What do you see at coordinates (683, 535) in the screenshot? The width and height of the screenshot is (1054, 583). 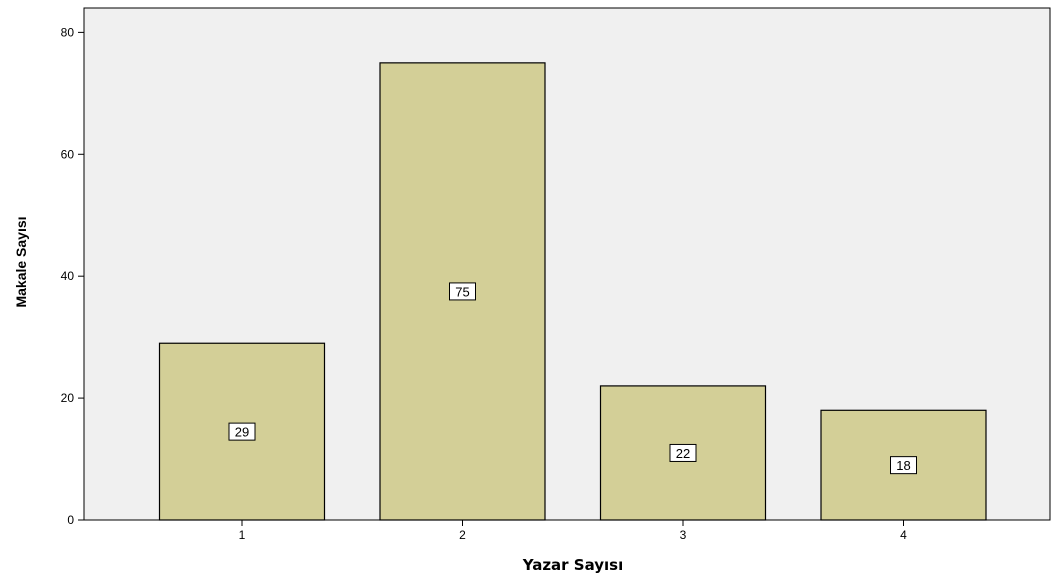 I see `x-tick-label: 3` at bounding box center [683, 535].